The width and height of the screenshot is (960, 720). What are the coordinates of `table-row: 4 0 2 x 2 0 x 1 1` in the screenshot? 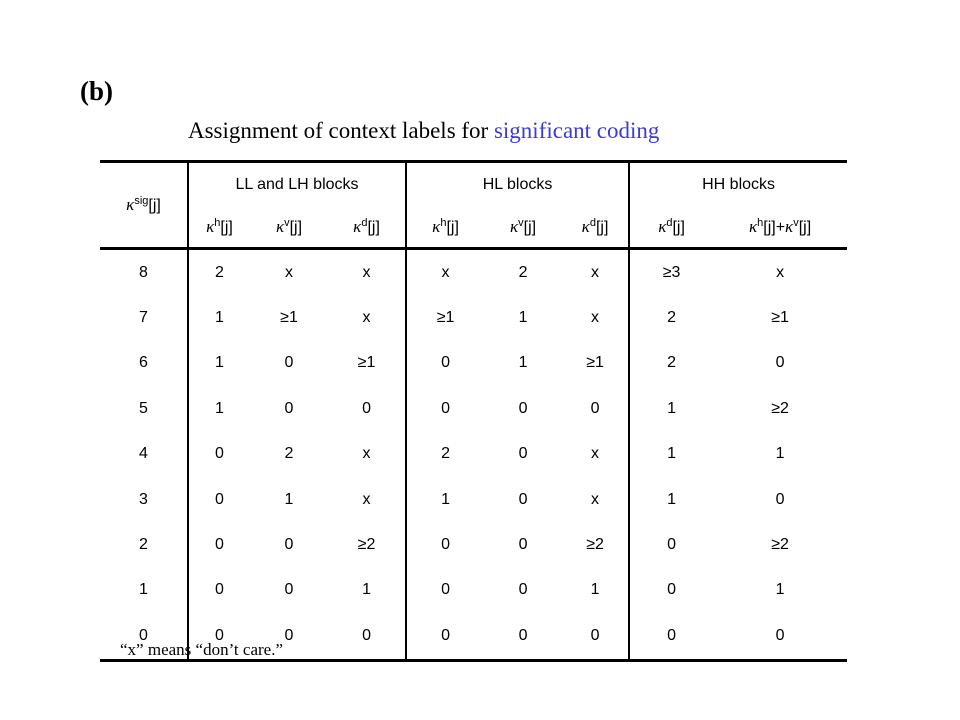 It's located at (473, 454).